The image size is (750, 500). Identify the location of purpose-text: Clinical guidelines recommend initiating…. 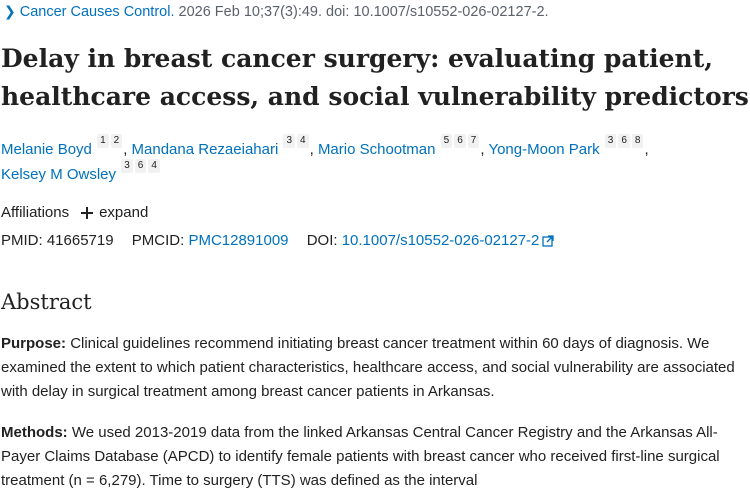
(368, 367).